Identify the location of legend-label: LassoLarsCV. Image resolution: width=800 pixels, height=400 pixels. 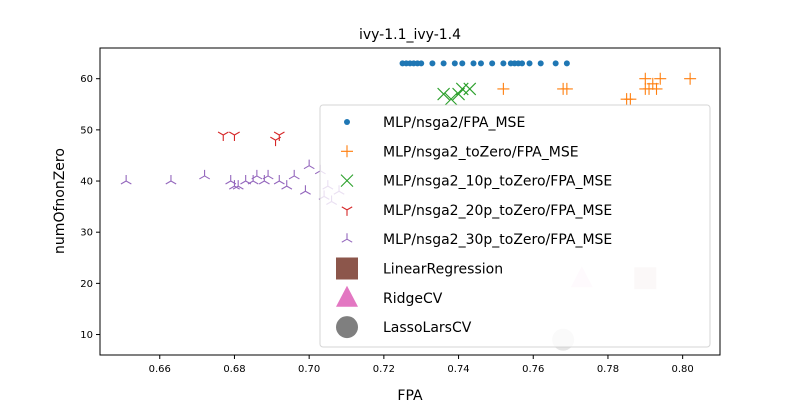
(427, 328).